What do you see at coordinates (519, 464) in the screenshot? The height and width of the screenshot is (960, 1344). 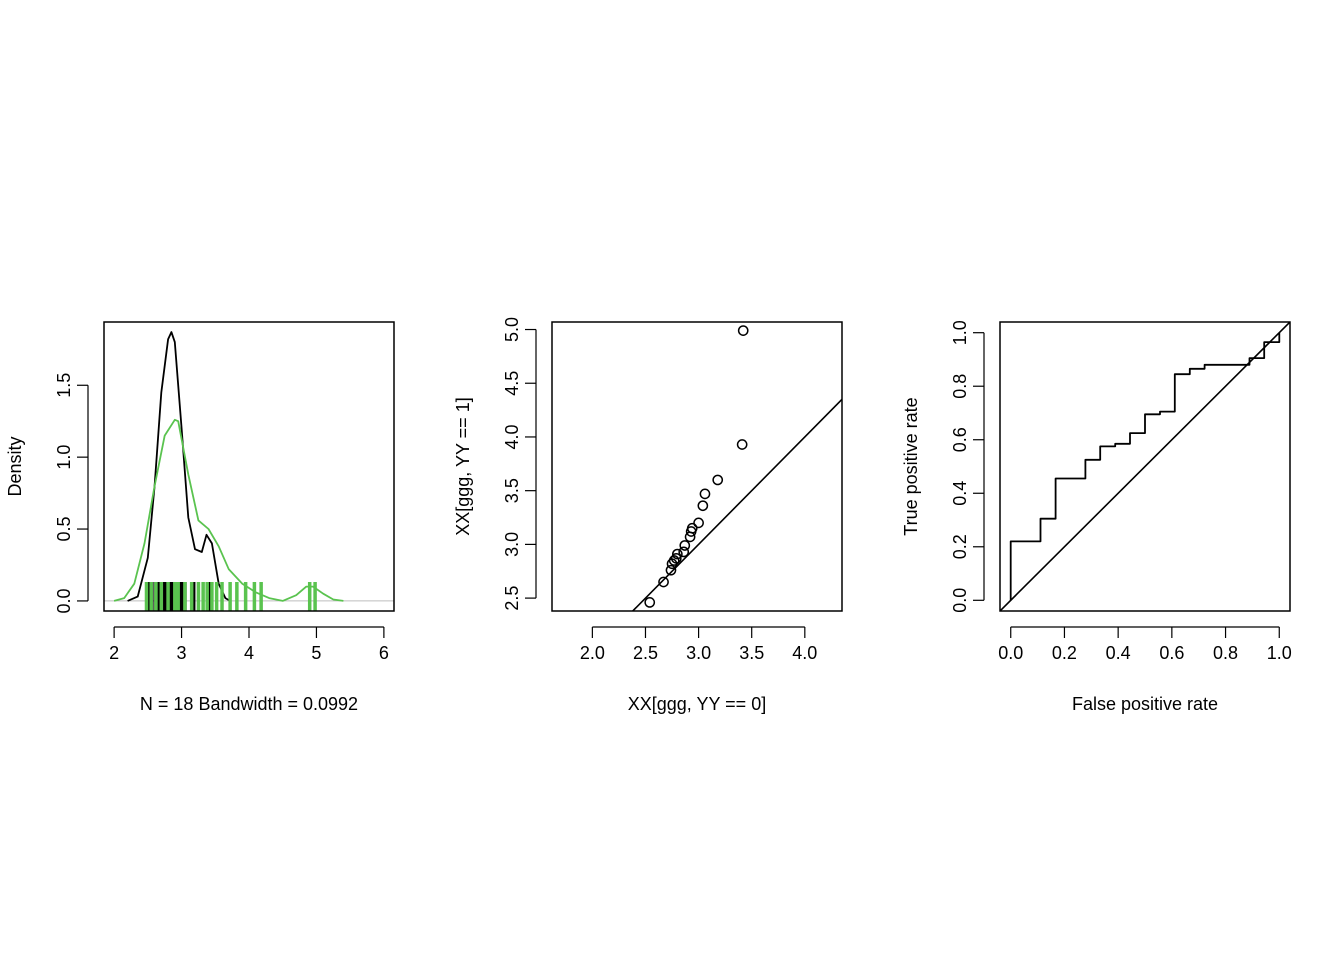 I see `y-axis: 2.5 3.0 3.5 4.0 4.5 5.0` at bounding box center [519, 464].